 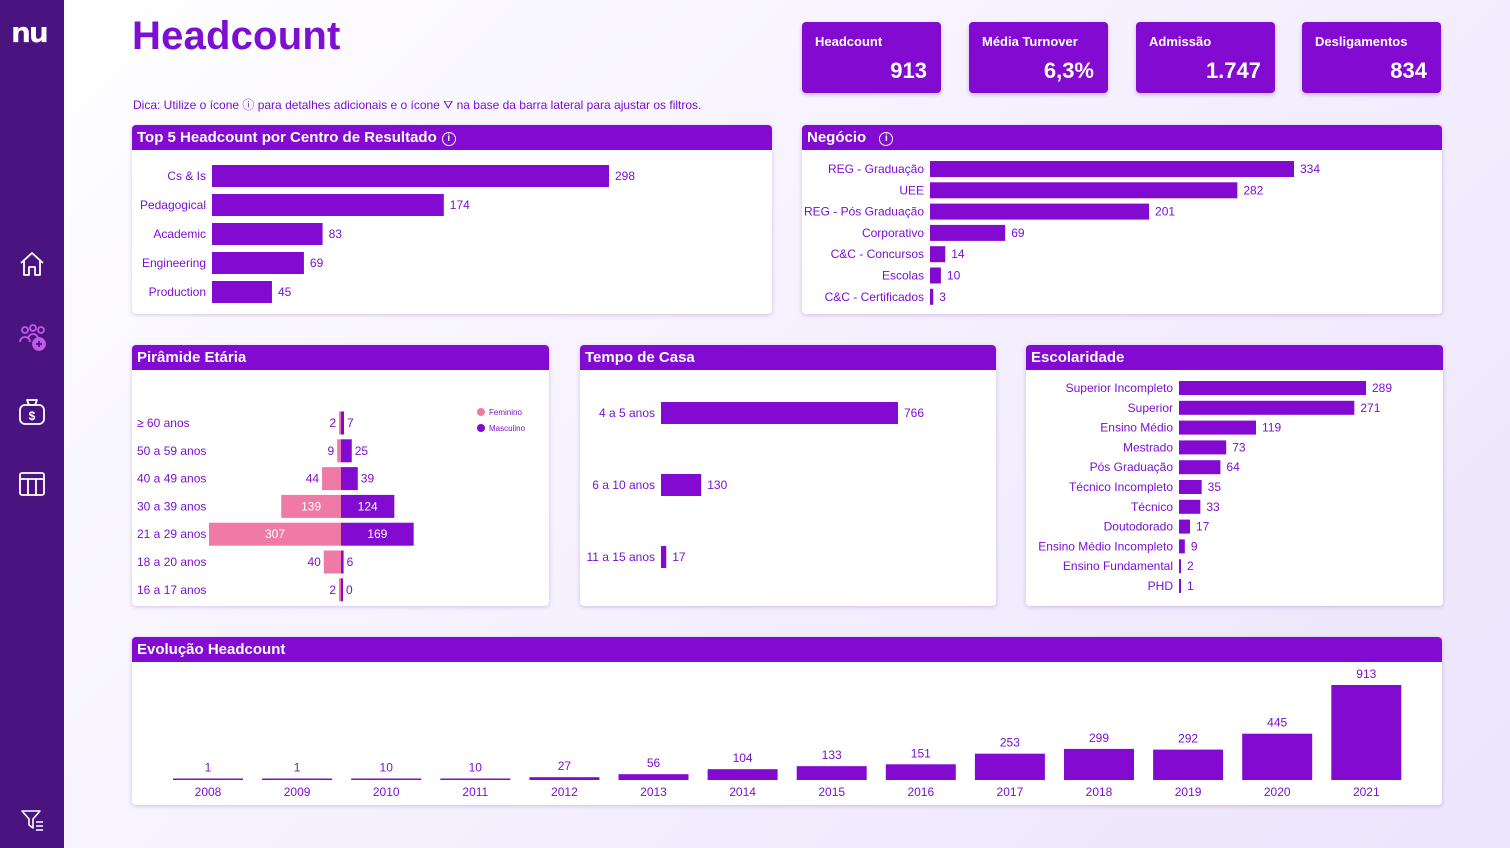 What do you see at coordinates (1213, 507) in the screenshot?
I see `data-label: 33` at bounding box center [1213, 507].